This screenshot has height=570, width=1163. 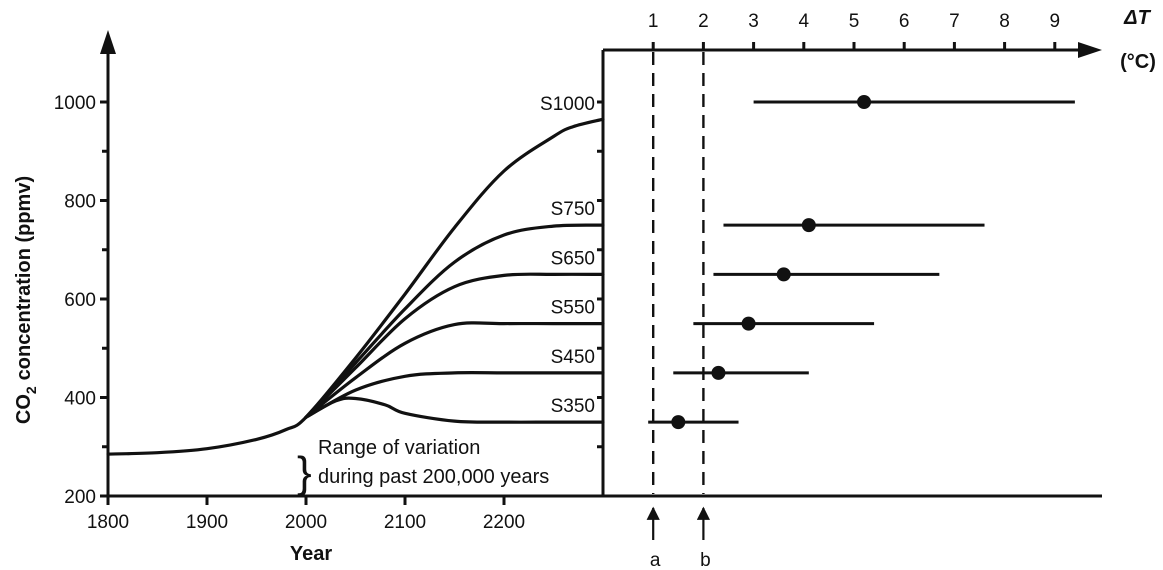 What do you see at coordinates (718, 372) in the screenshot?
I see `mean-point-s450` at bounding box center [718, 372].